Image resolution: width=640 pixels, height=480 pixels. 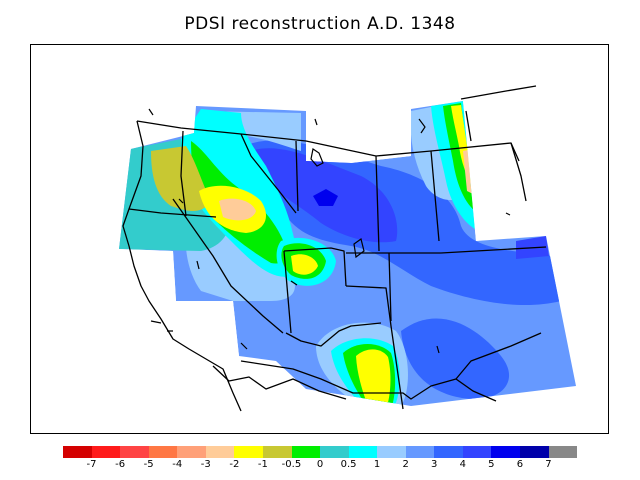 I want to click on dakota-middle-line, so click(x=435, y=196).